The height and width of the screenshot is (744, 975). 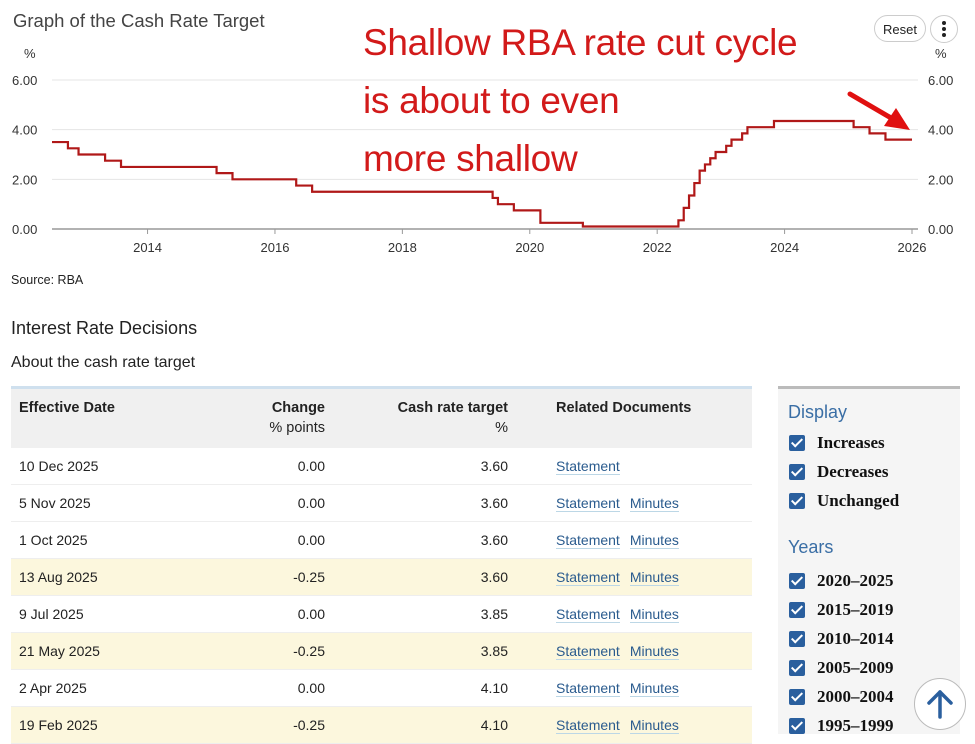 I want to click on header-effective-date: Effective Date, so click(x=114, y=417).